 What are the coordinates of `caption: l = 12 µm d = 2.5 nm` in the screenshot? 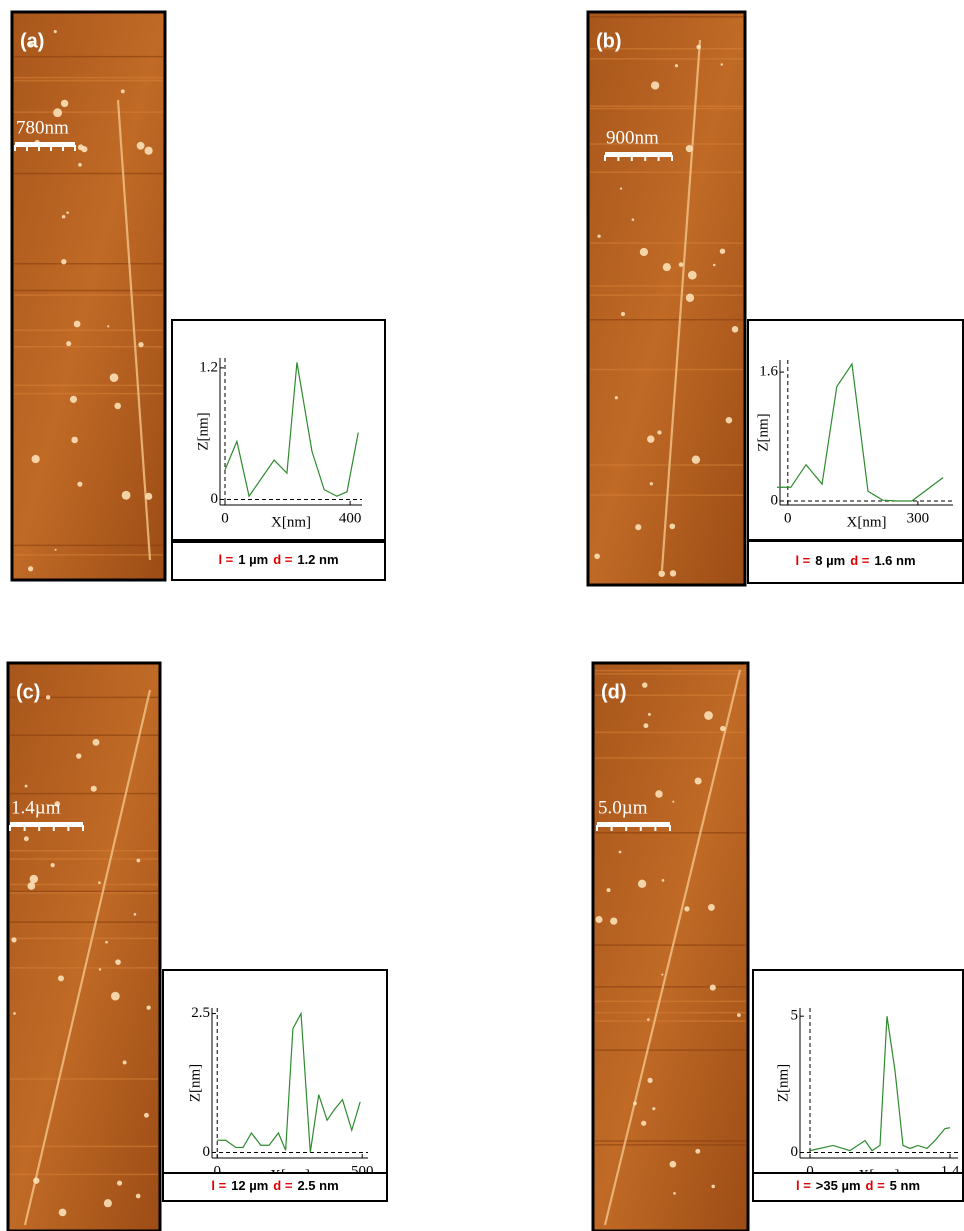 It's located at (274, 1185).